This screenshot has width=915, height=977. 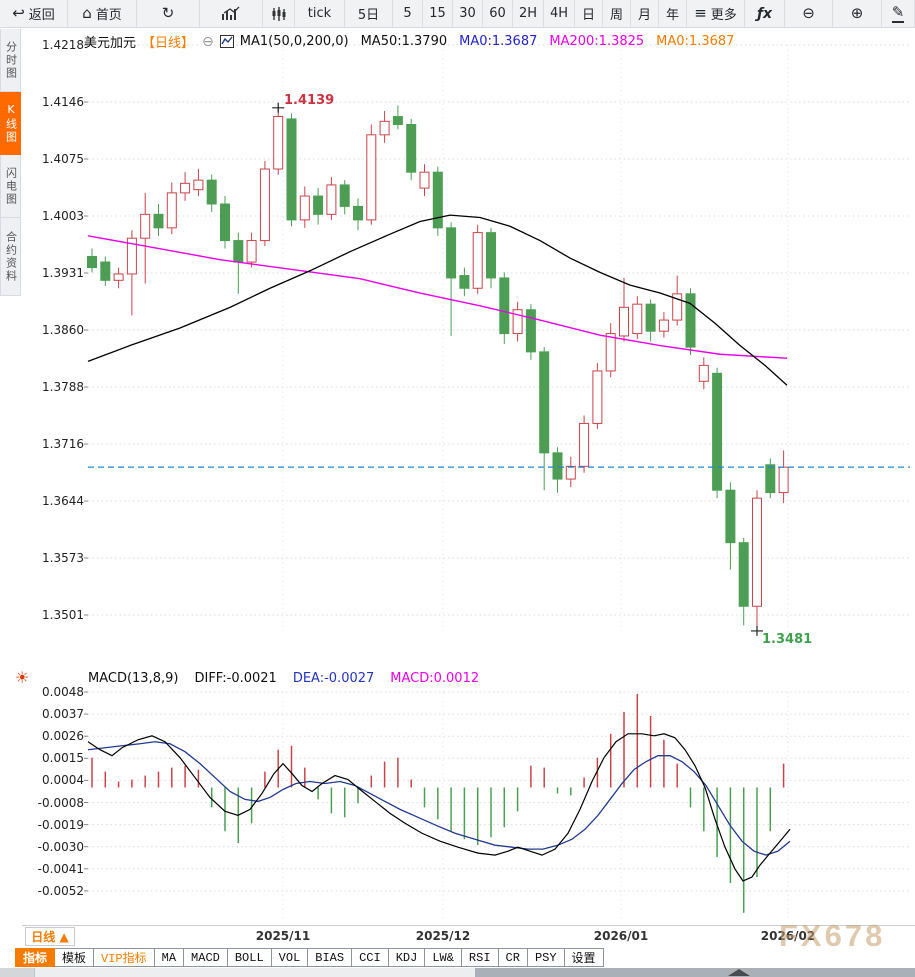 What do you see at coordinates (597, 41) in the screenshot?
I see `ma200-value: MA200:1.3825` at bounding box center [597, 41].